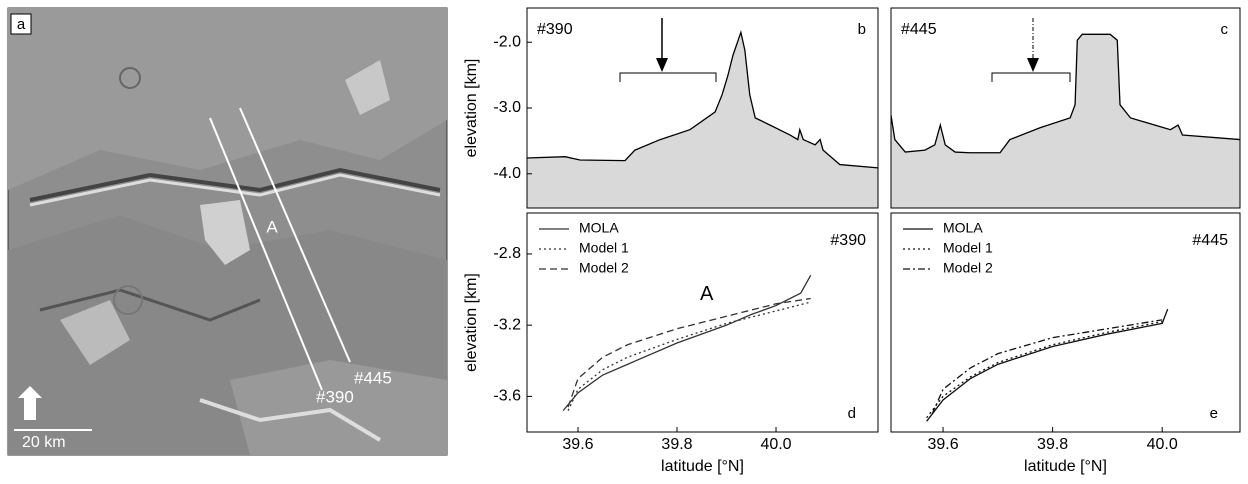 This screenshot has width=1248, height=484. What do you see at coordinates (272, 226) in the screenshot?
I see `track-label: A` at bounding box center [272, 226].